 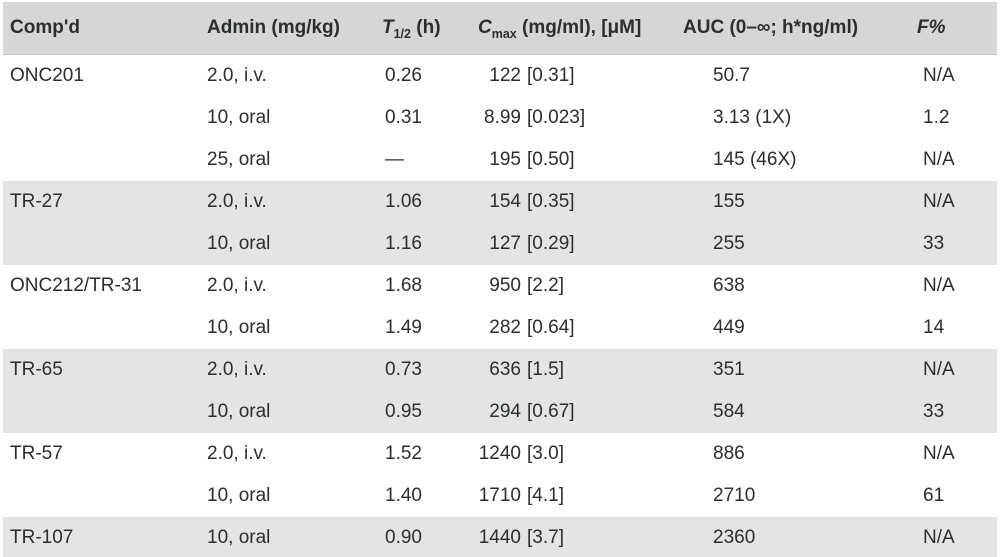 I want to click on cell-compound: TR-65, so click(x=36, y=369).